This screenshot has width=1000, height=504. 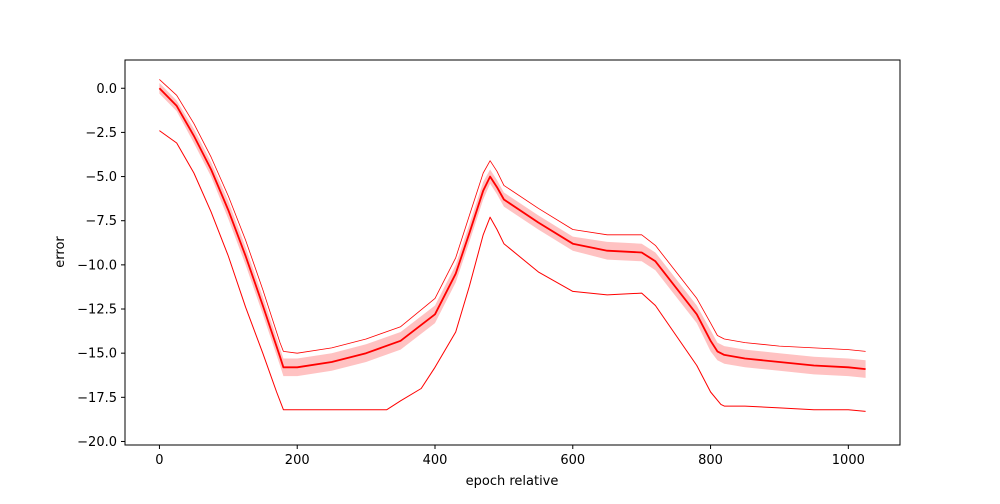 What do you see at coordinates (710, 460) in the screenshot?
I see `x-tick-label: 800` at bounding box center [710, 460].